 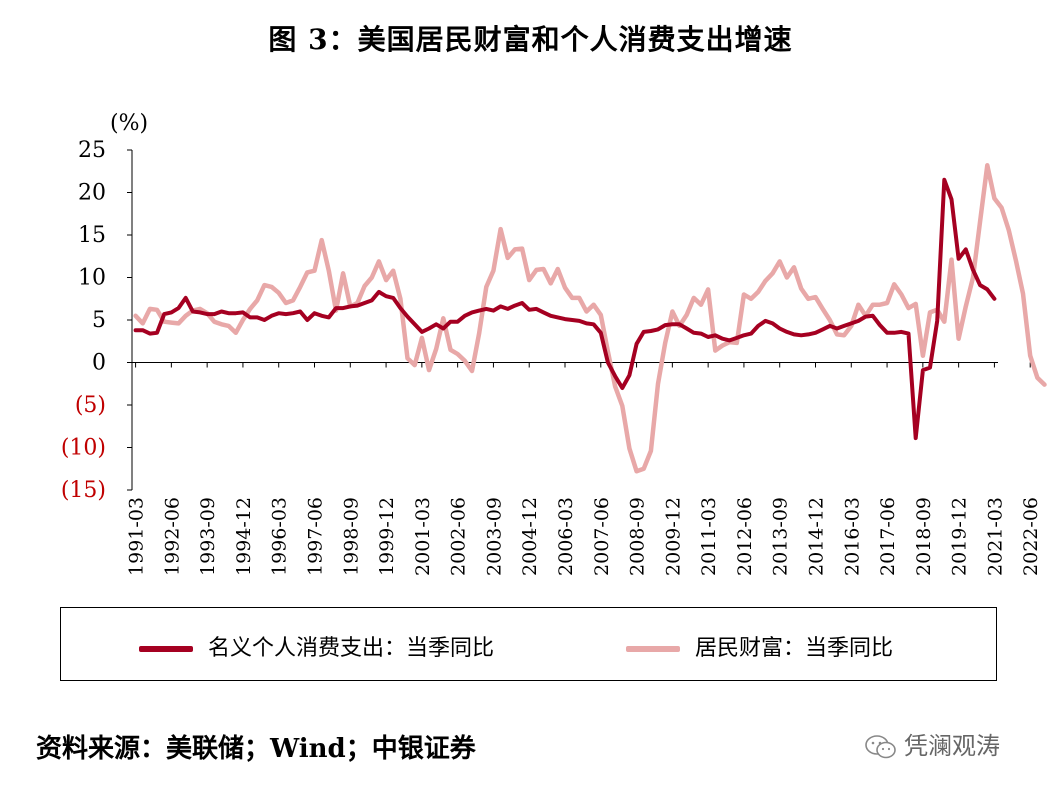 I want to click on x-tick-label: 2016-03, so click(x=852, y=536).